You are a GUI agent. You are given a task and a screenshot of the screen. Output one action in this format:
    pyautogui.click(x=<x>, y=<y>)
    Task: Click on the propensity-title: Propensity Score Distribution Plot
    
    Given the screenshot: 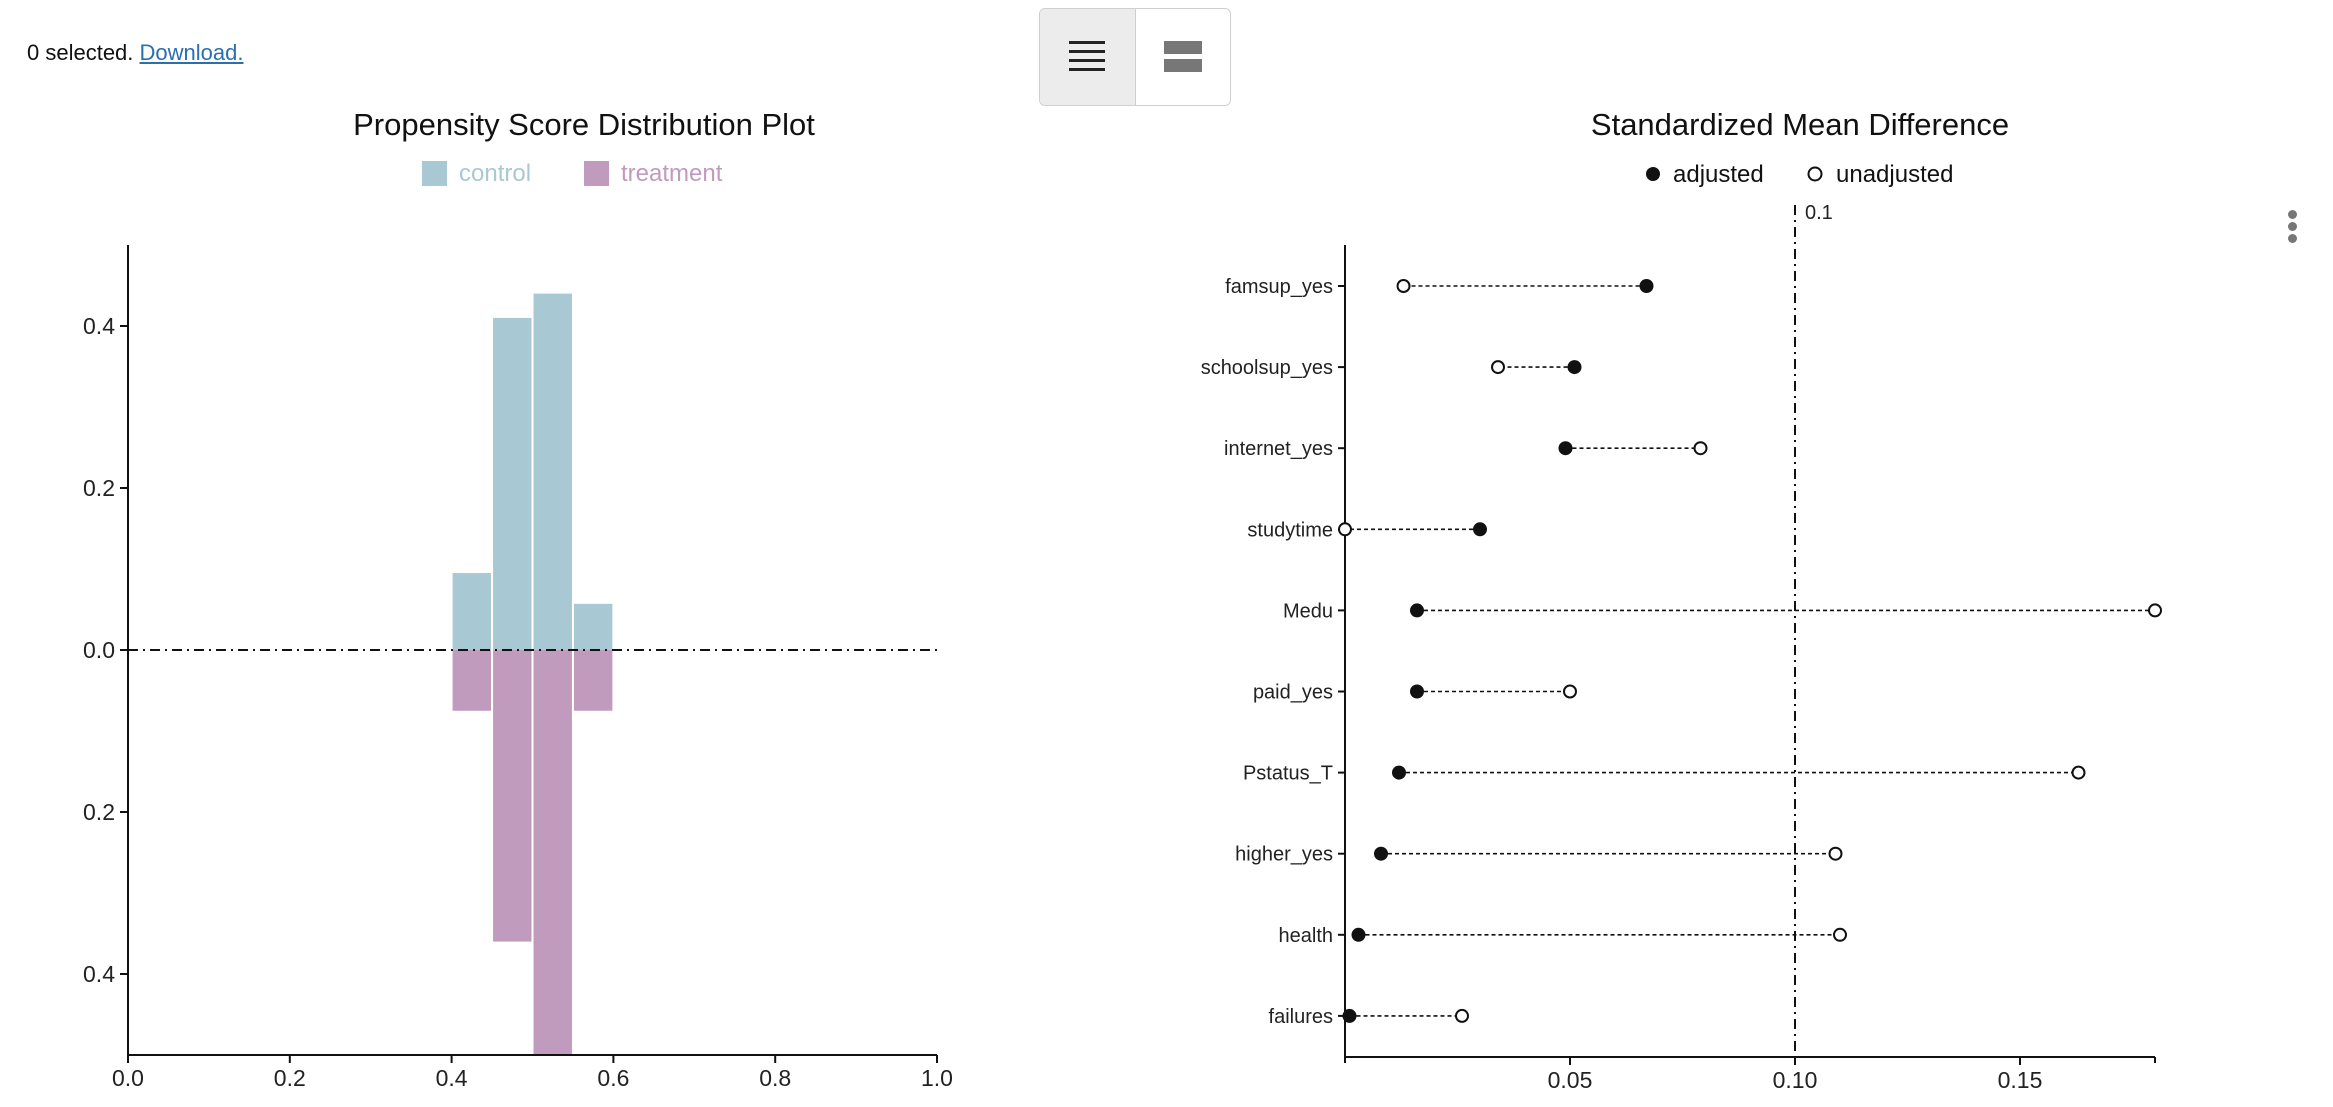 What is the action you would take?
    pyautogui.click(x=584, y=124)
    